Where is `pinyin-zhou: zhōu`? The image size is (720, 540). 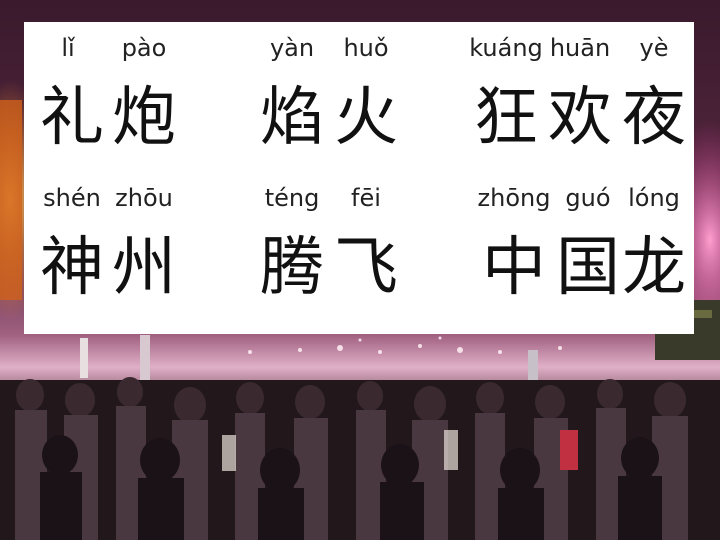
pinyin-zhou: zhōu is located at coordinates (144, 198).